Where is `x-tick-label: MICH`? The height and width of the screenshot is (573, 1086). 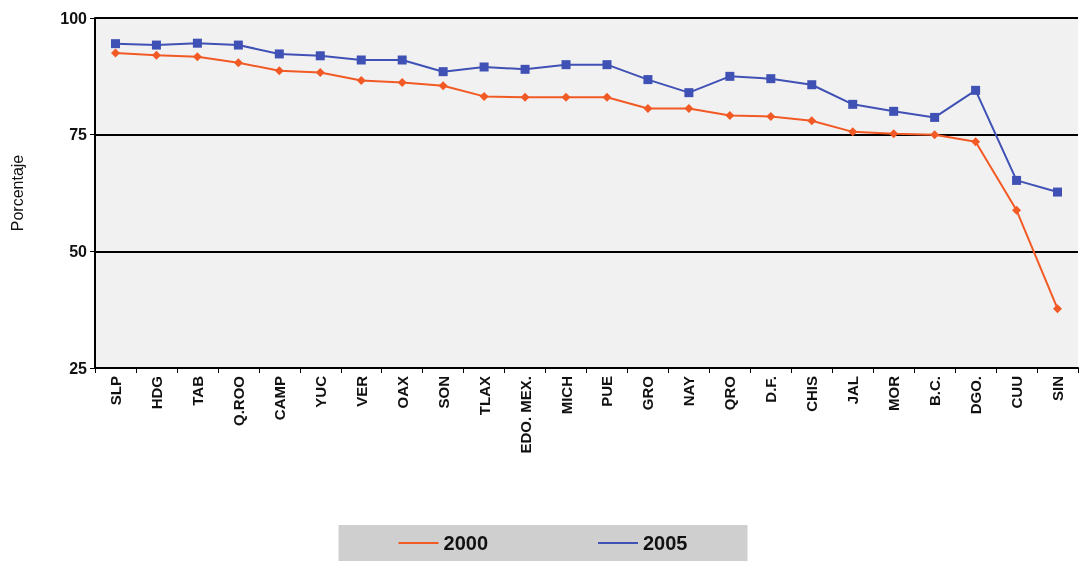 x-tick-label: MICH is located at coordinates (566, 395).